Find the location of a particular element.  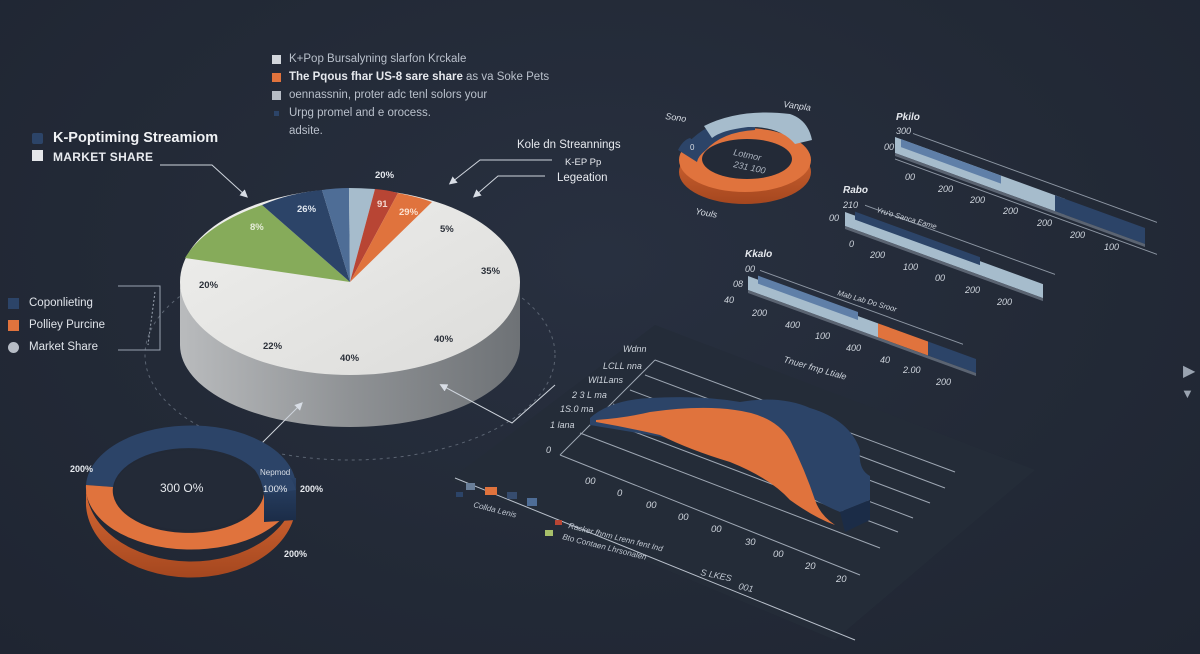

donut-top-label: Sono is located at coordinates (676, 117).